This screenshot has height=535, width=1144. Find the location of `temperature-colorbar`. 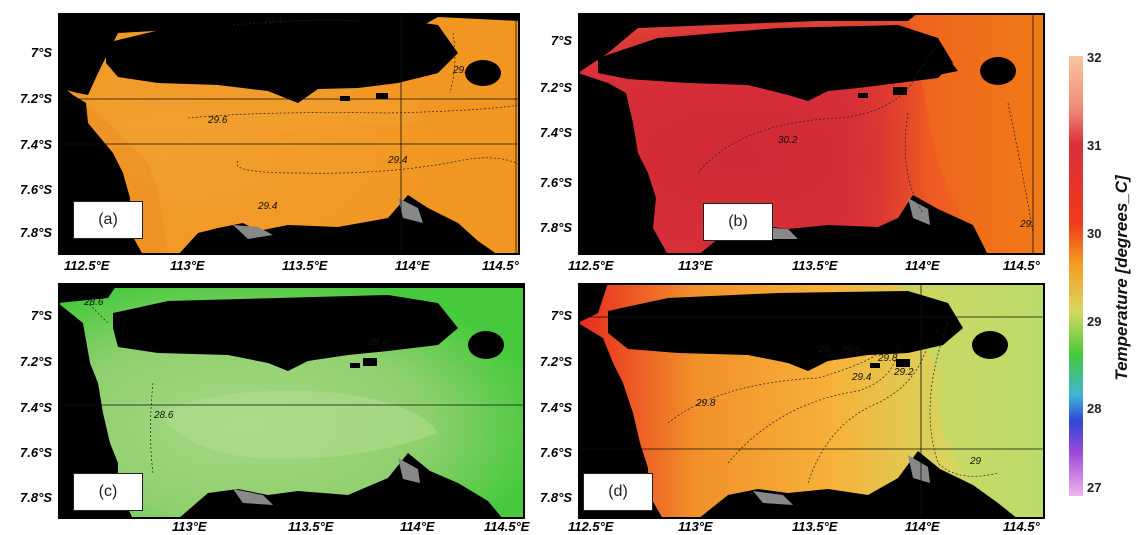

temperature-colorbar is located at coordinates (1076, 276).